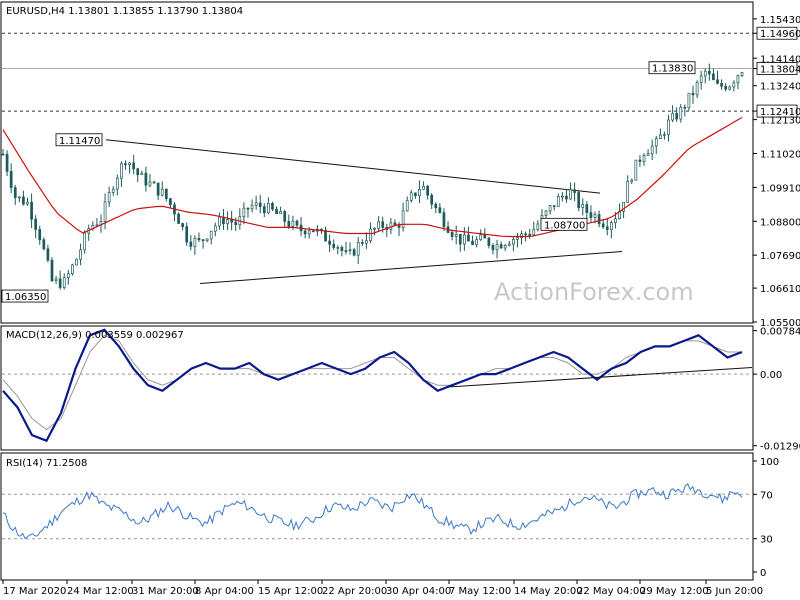  Describe the element at coordinates (372, 511) in the screenshot. I see `rsi-line` at that location.